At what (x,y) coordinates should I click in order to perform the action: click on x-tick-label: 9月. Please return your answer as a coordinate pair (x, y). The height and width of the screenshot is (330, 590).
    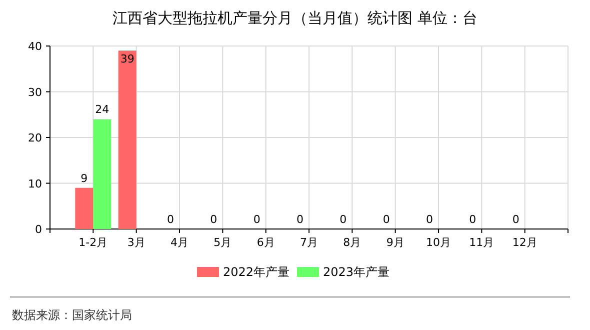
    Looking at the image, I should click on (395, 242).